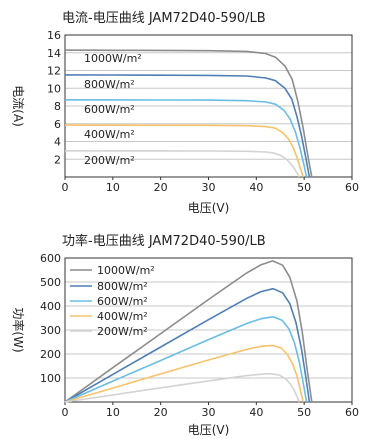 The image size is (368, 439). Describe the element at coordinates (54, 35) in the screenshot. I see `y-tick-label: 16` at that location.